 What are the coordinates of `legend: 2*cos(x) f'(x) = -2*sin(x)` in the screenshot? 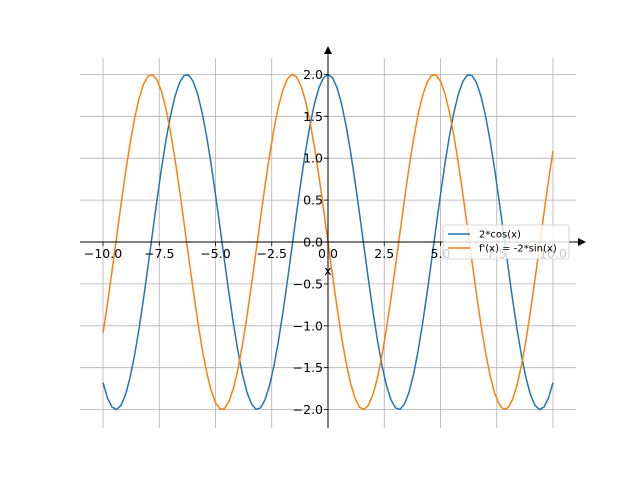 It's located at (506, 242).